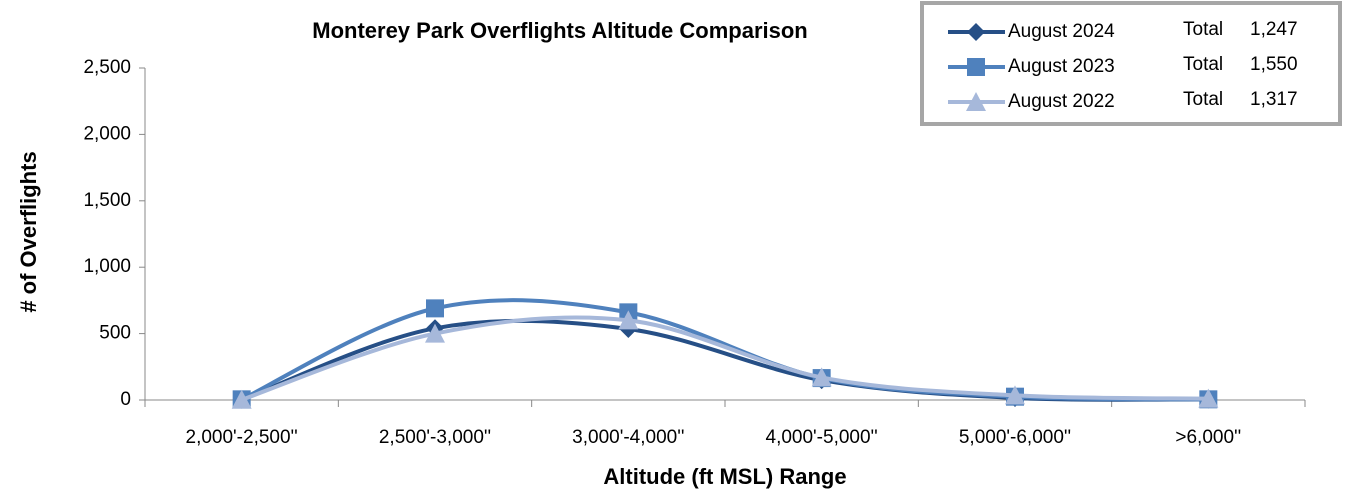 This screenshot has height=495, width=1347. What do you see at coordinates (1061, 66) in the screenshot?
I see `legend-label: August 2023` at bounding box center [1061, 66].